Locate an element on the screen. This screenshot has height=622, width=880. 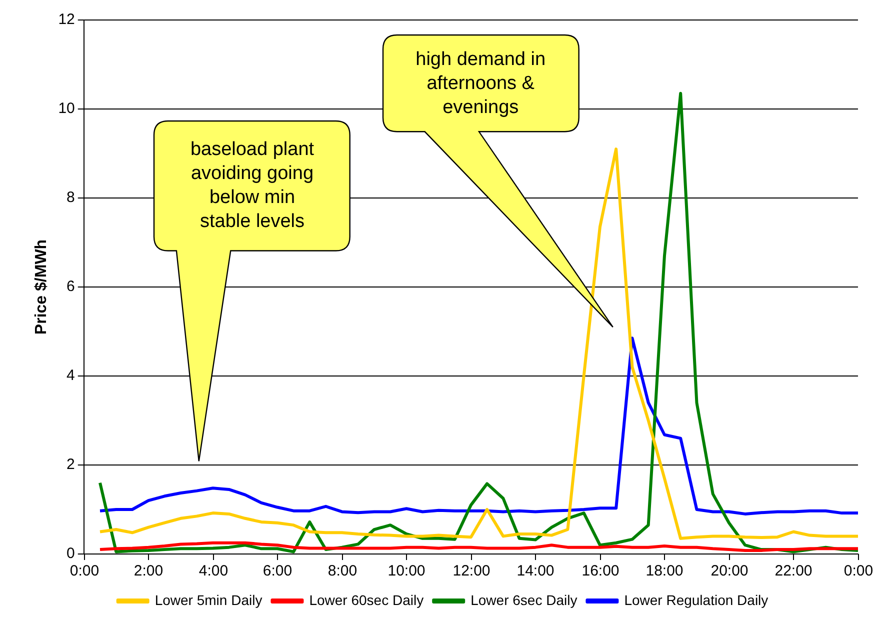
legend-label: Lower 5min Daily is located at coordinates (208, 600).